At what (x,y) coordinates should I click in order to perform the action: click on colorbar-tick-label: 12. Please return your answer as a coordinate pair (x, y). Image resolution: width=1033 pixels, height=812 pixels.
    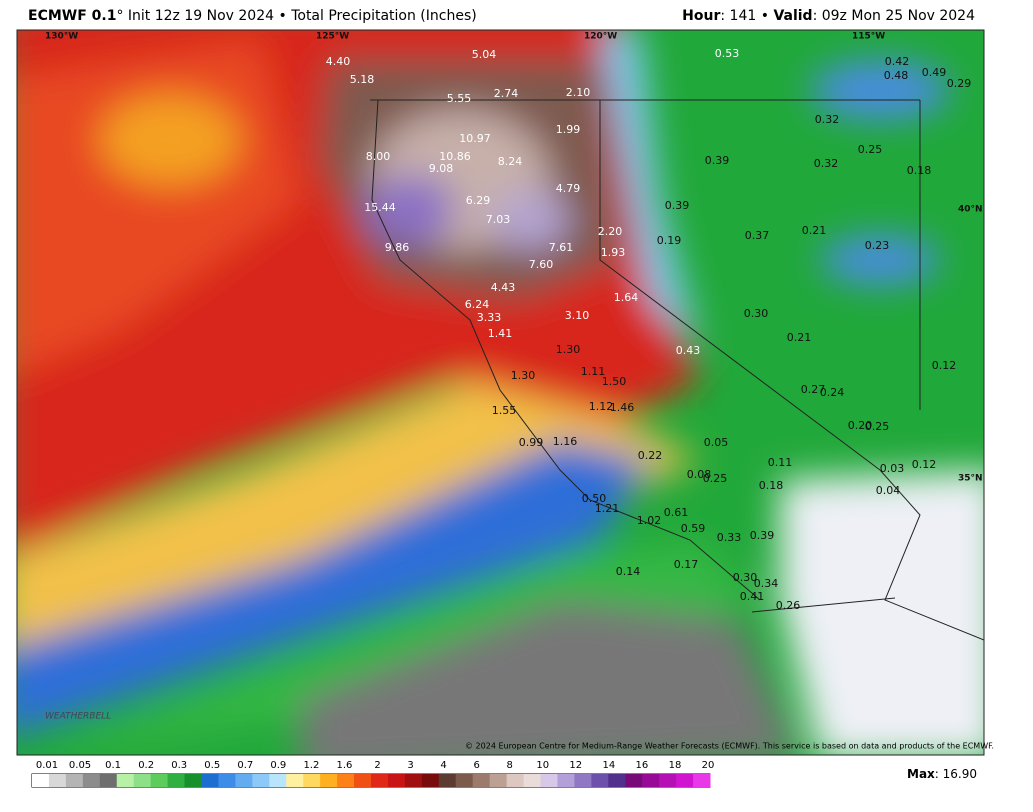
    Looking at the image, I should click on (575, 765).